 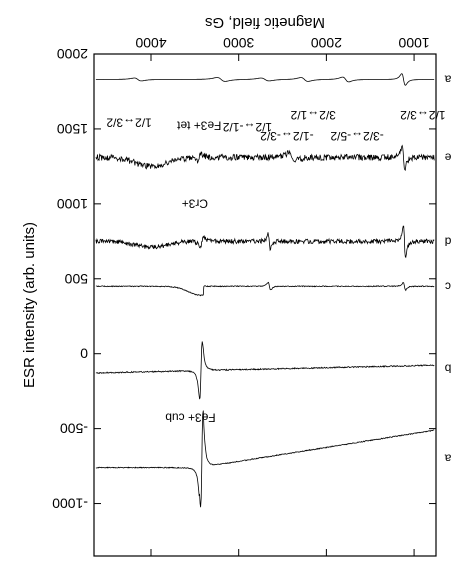 What do you see at coordinates (190, 418) in the screenshot?
I see `annotation-label: Fe3+ cub` at bounding box center [190, 418].